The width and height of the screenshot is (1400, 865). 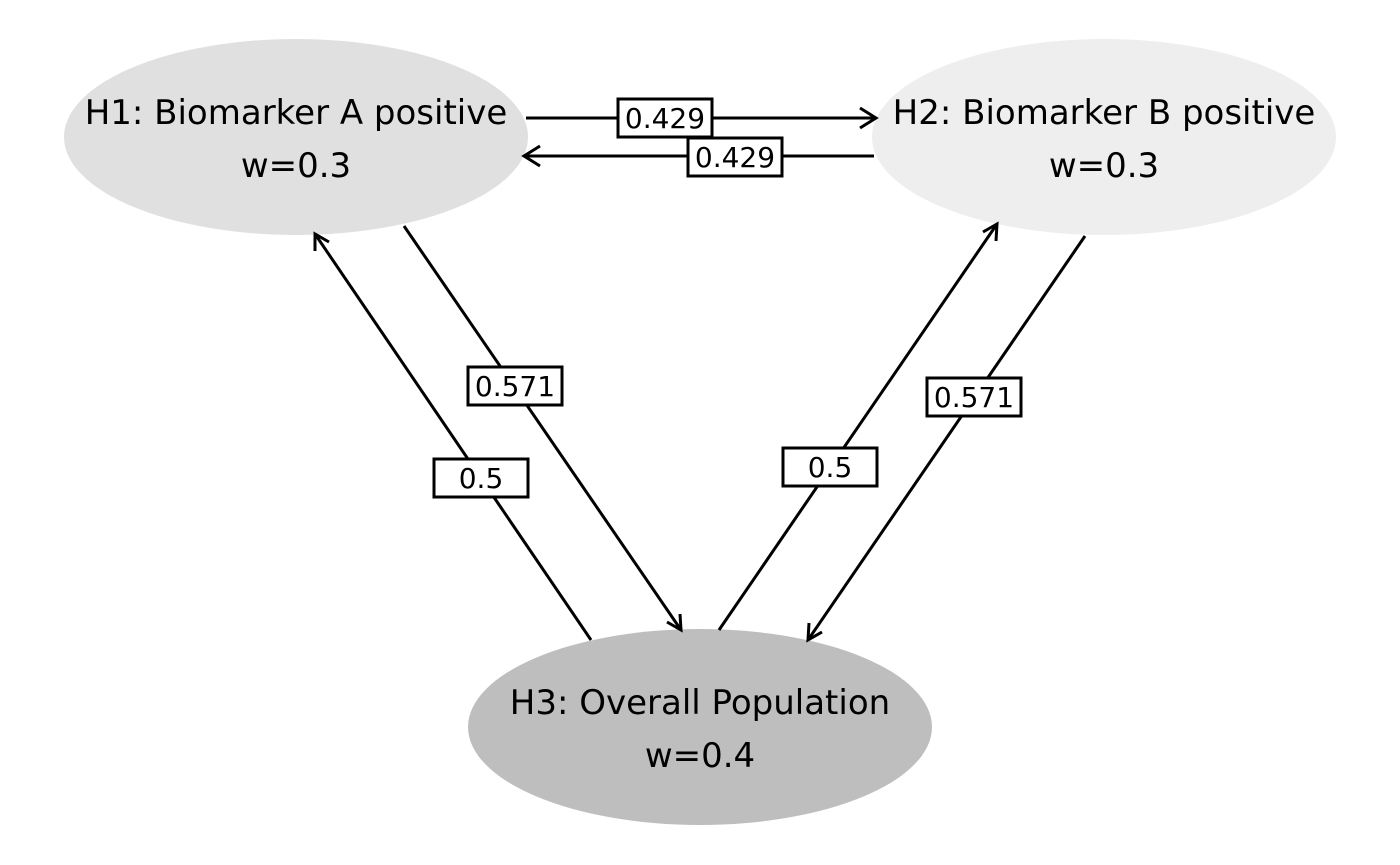 I want to click on edge-h2-to-h1: 0.429, so click(x=697, y=157).